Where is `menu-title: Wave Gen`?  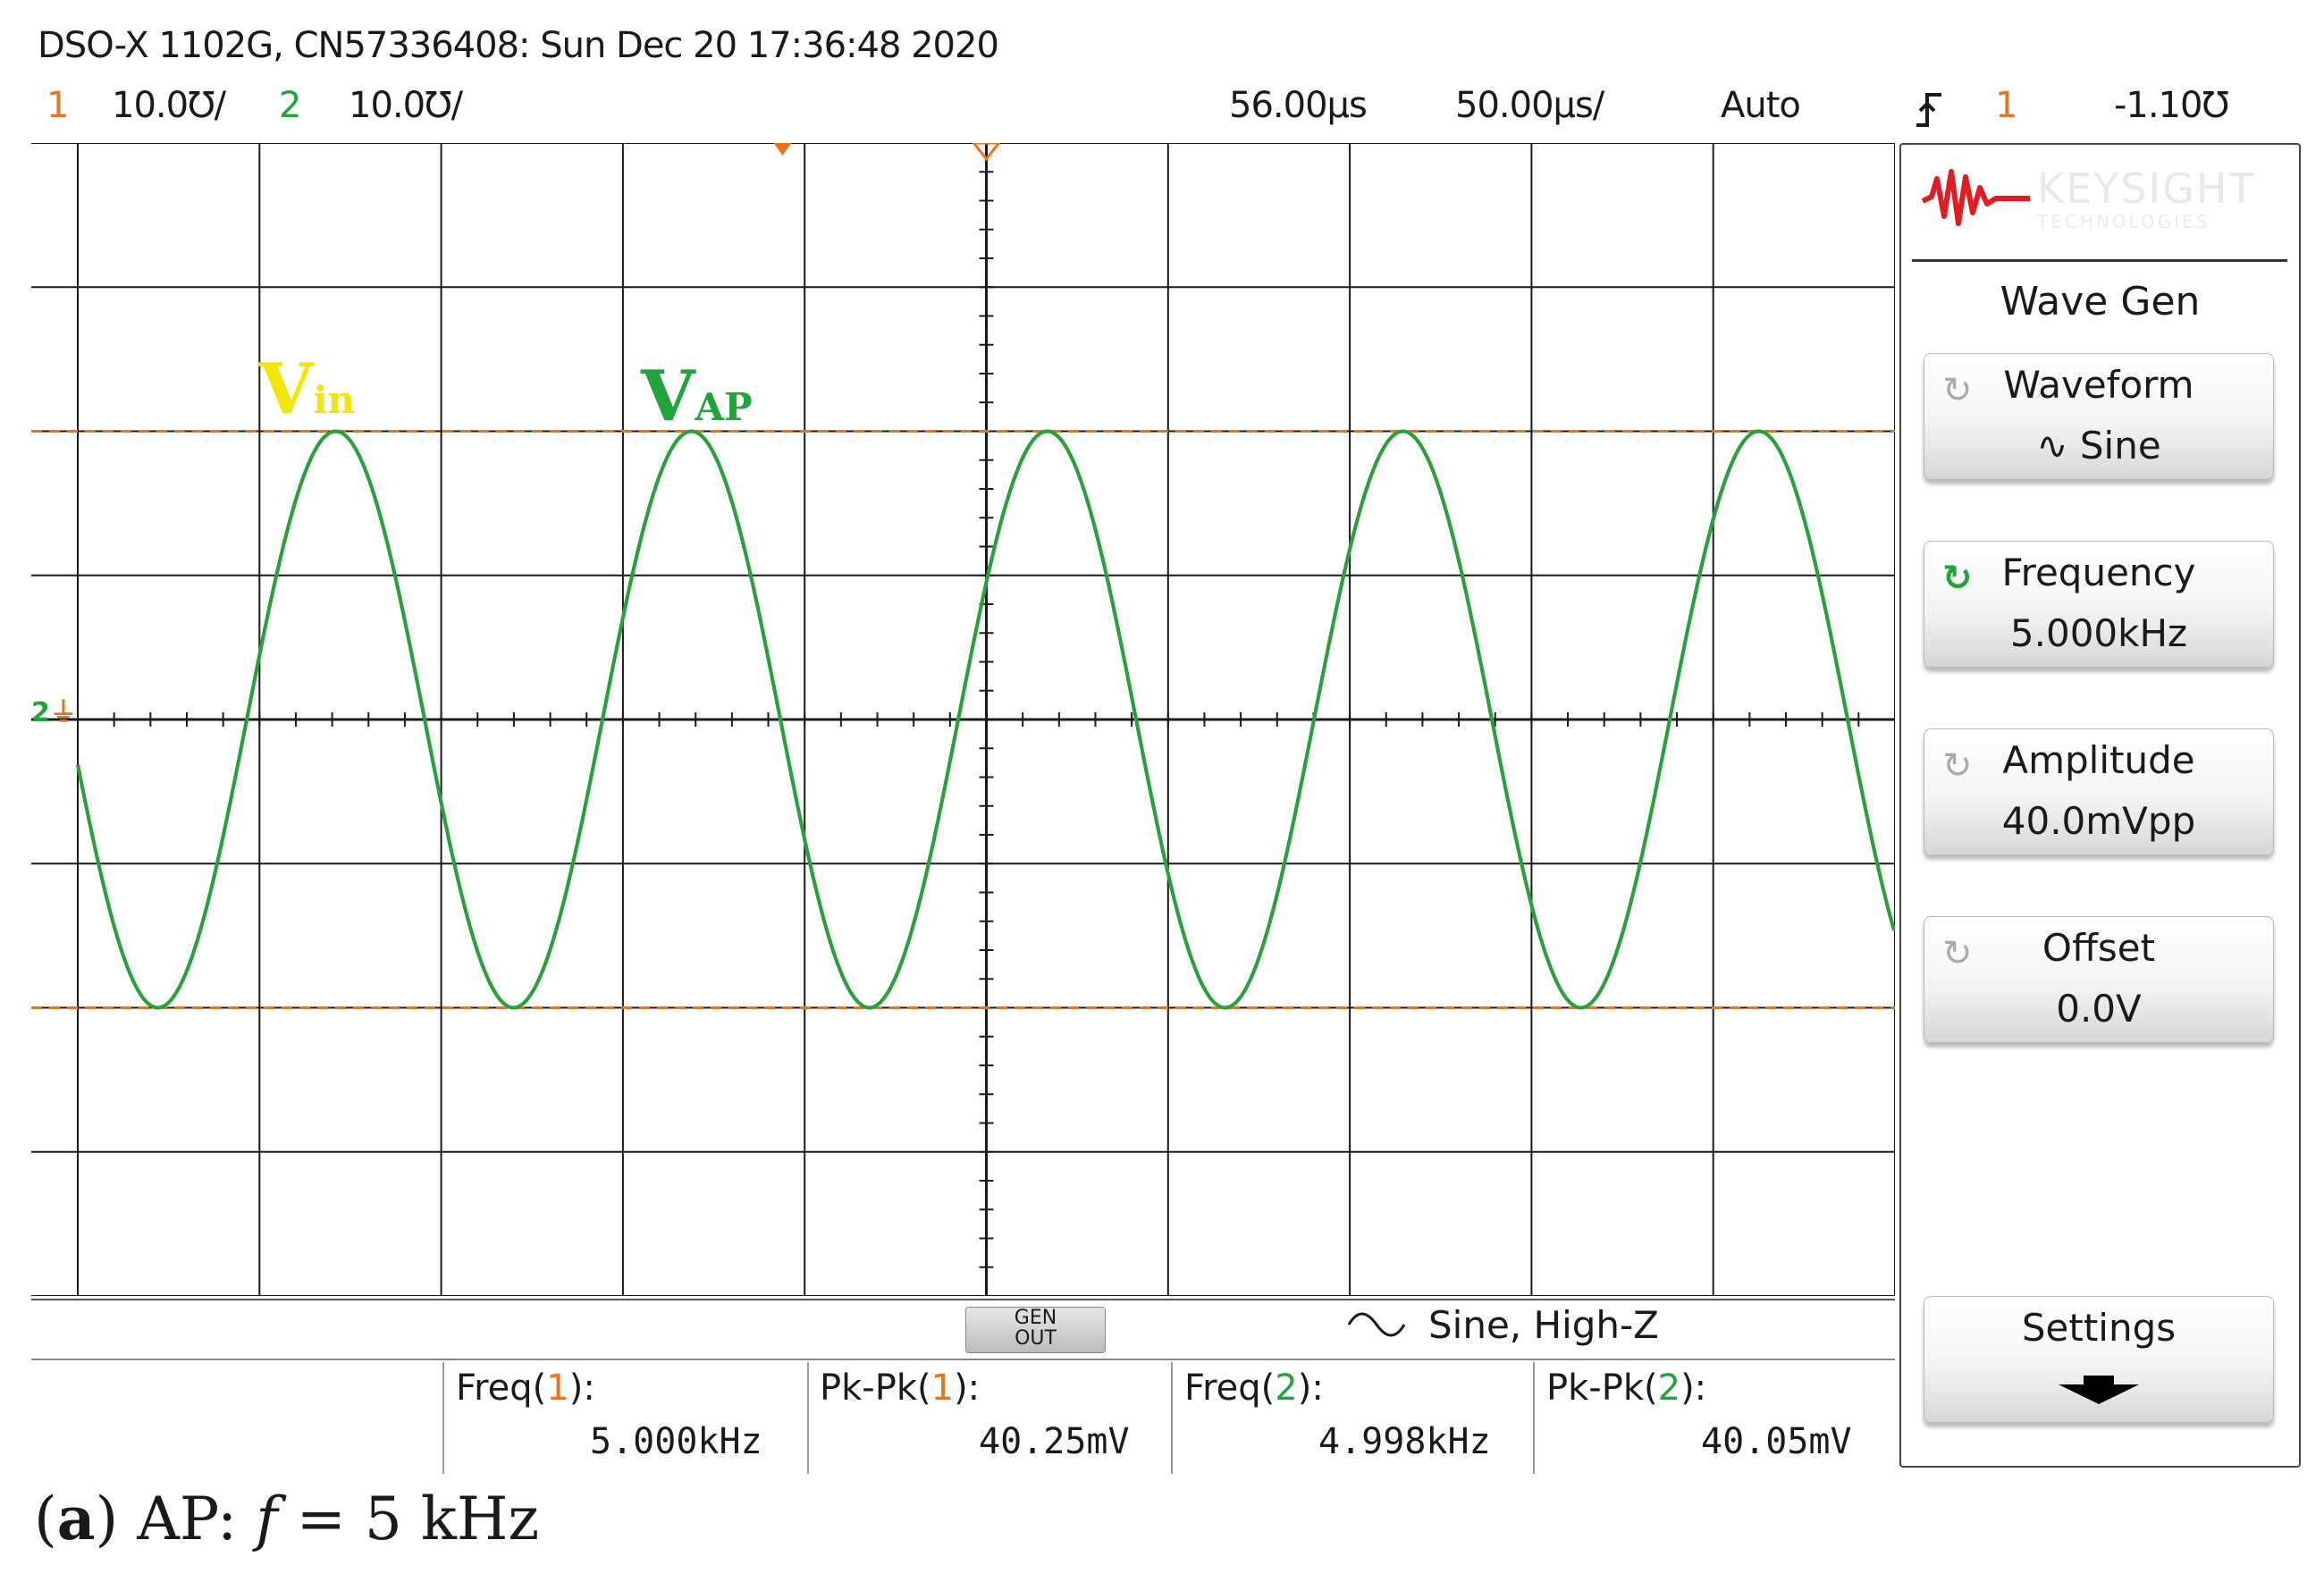 menu-title: Wave Gen is located at coordinates (2100, 301).